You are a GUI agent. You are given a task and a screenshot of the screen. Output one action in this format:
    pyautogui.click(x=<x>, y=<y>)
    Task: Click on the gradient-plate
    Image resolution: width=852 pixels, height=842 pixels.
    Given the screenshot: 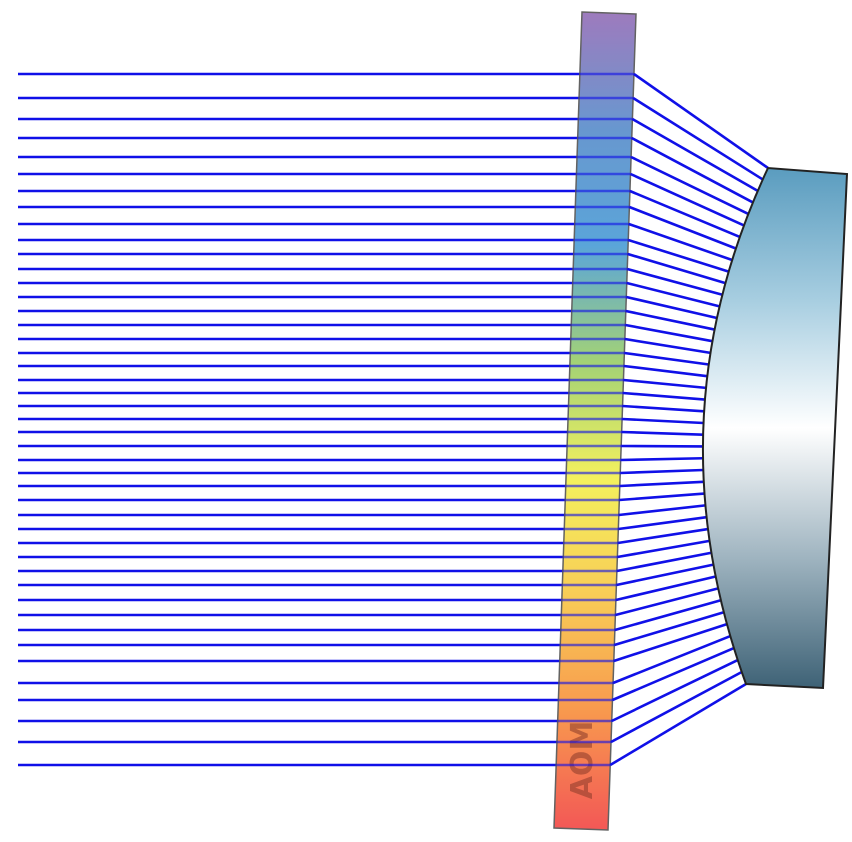 What is the action you would take?
    pyautogui.click(x=595, y=421)
    